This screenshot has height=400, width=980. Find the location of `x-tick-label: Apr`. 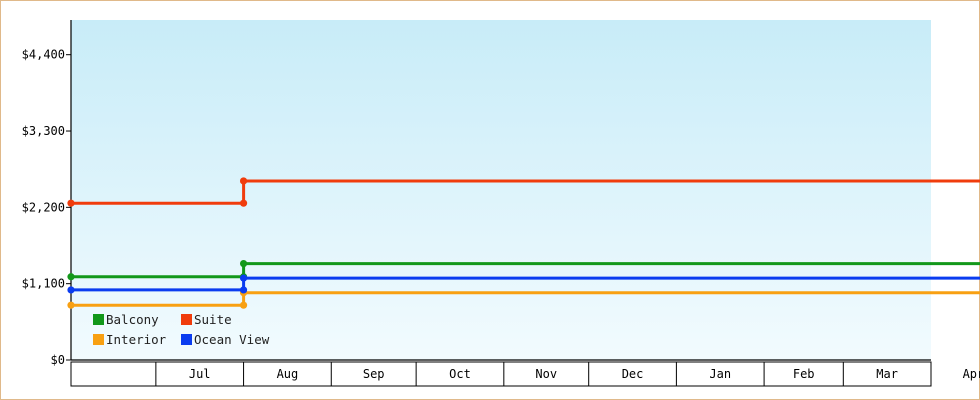

x-tick-label: Apr is located at coordinates (971, 374).